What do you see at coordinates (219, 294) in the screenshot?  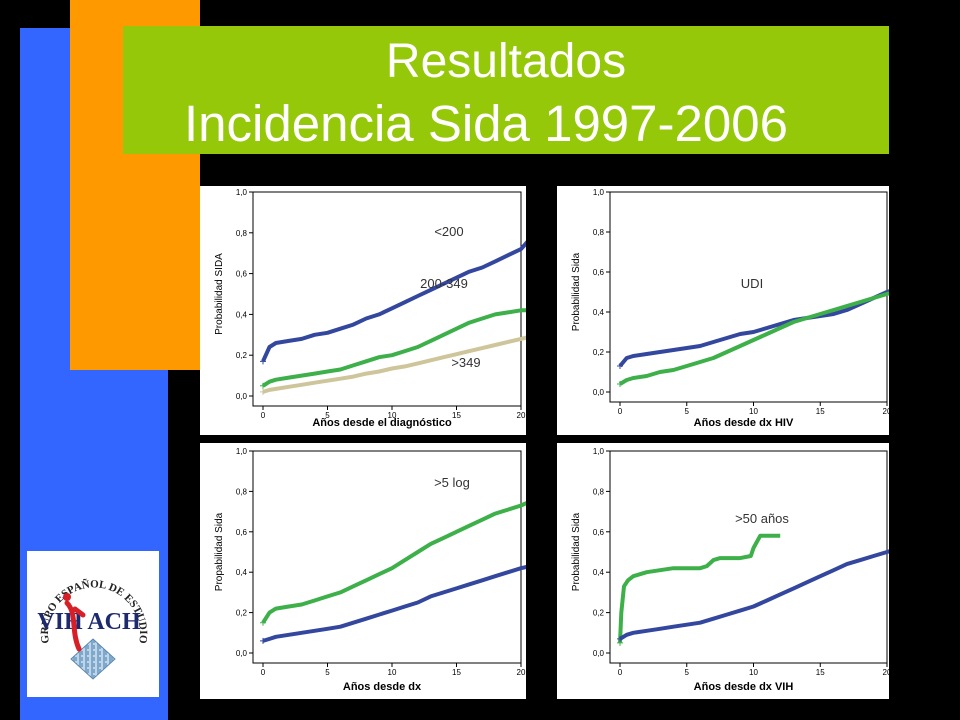 I see `y-axis-label: Probabilidad SIDA` at bounding box center [219, 294].